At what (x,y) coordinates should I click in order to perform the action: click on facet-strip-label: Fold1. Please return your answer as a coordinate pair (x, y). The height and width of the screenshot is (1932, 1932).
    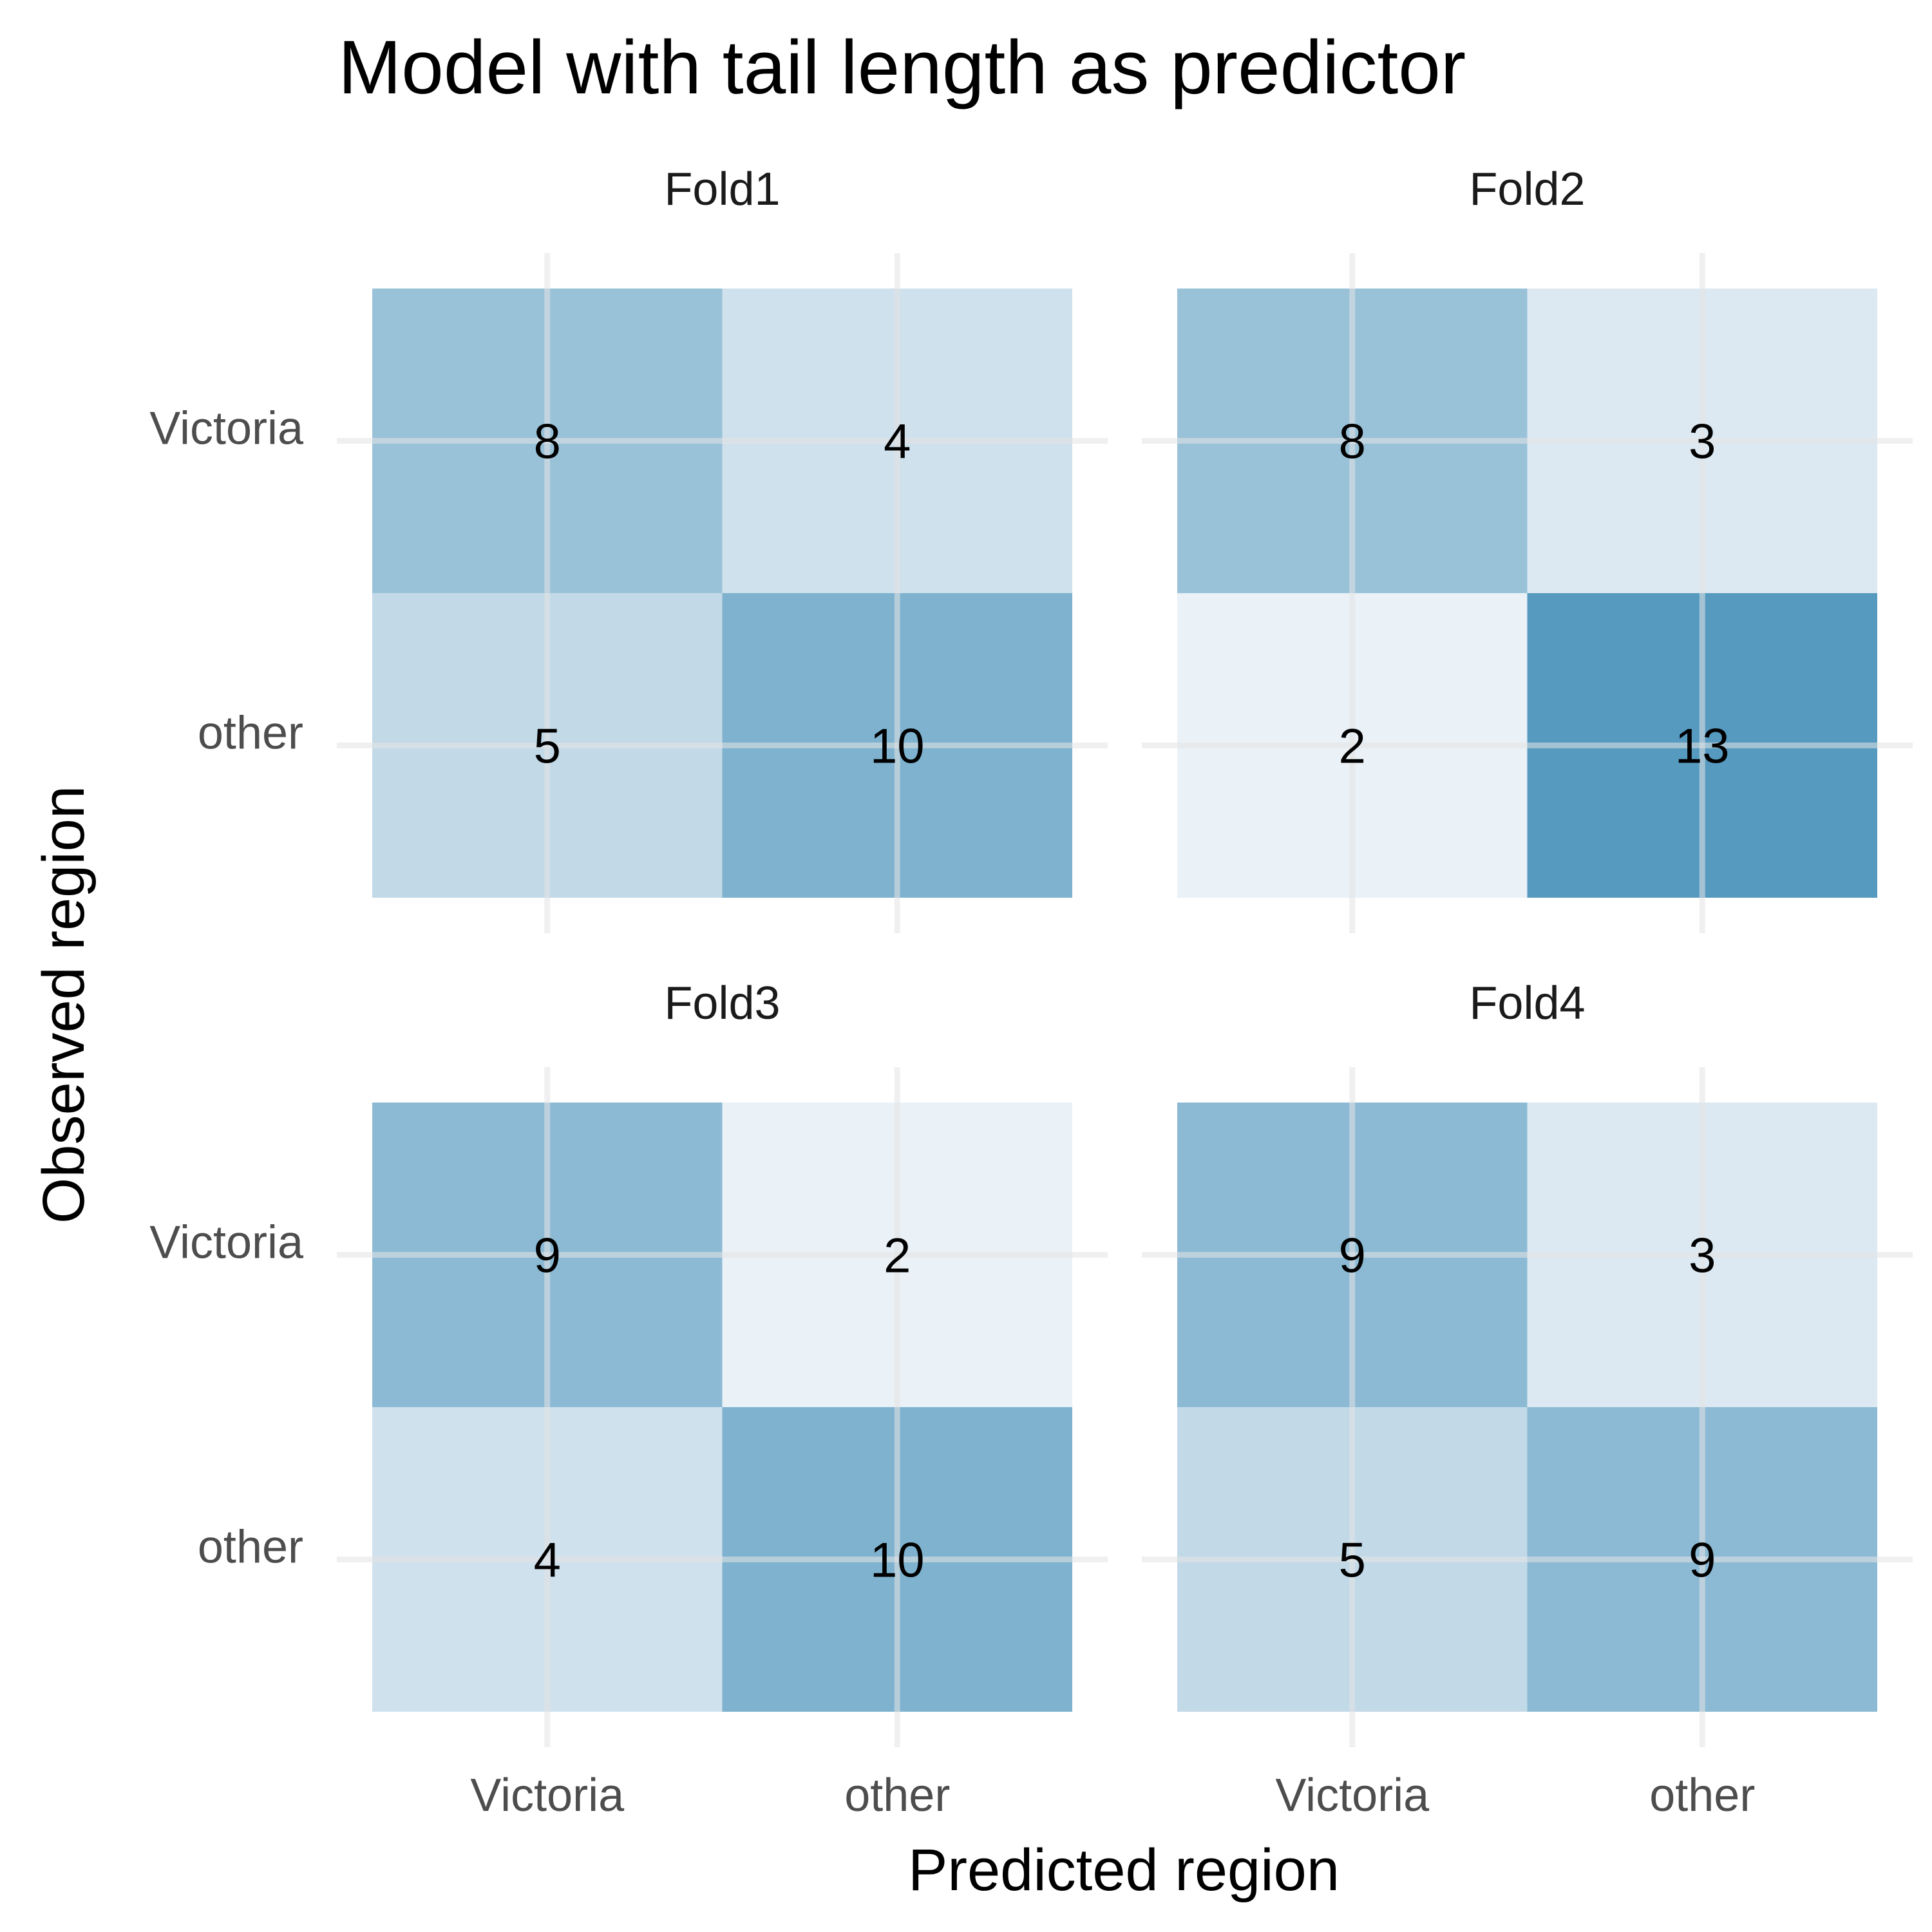
    Looking at the image, I should click on (722, 190).